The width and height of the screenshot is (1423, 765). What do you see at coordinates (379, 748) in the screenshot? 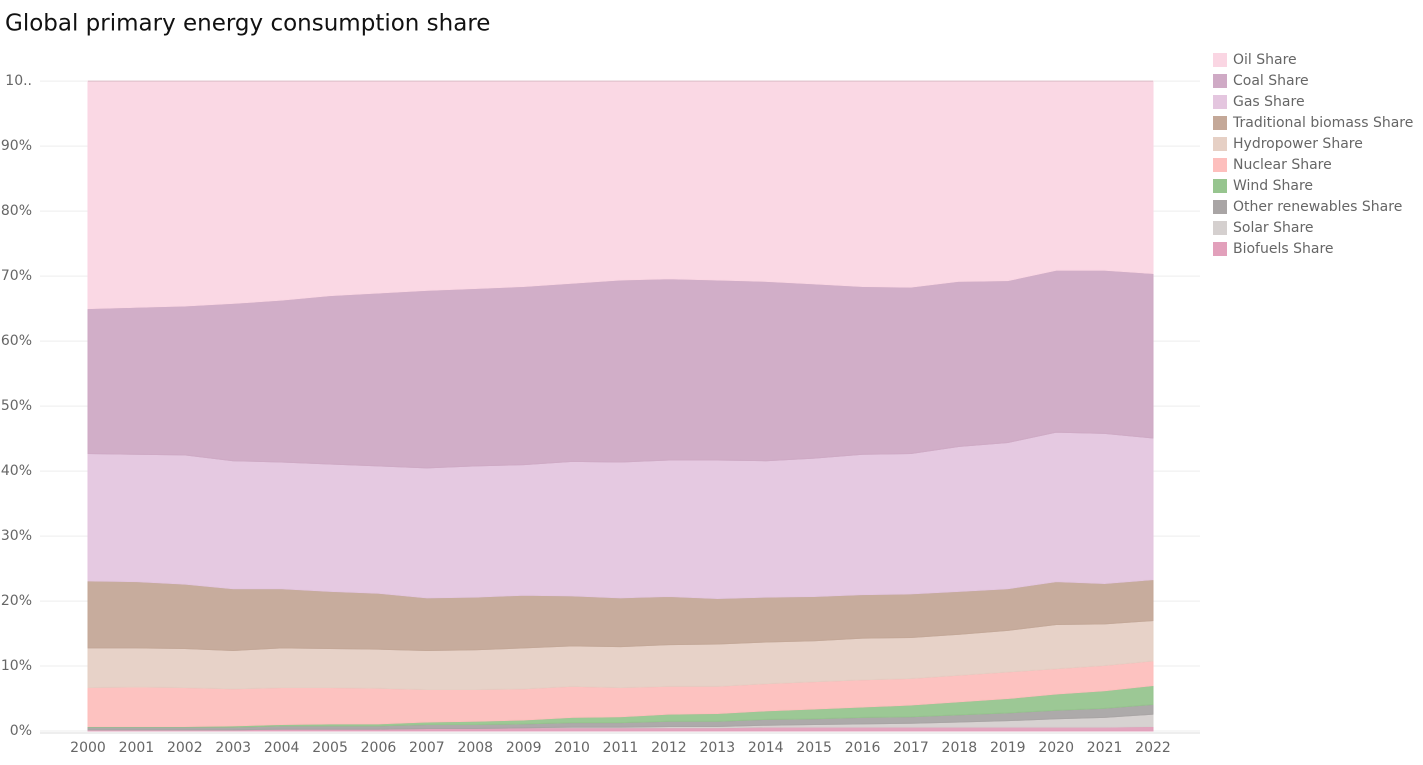
I see `x-tick-label: 2006` at bounding box center [379, 748].